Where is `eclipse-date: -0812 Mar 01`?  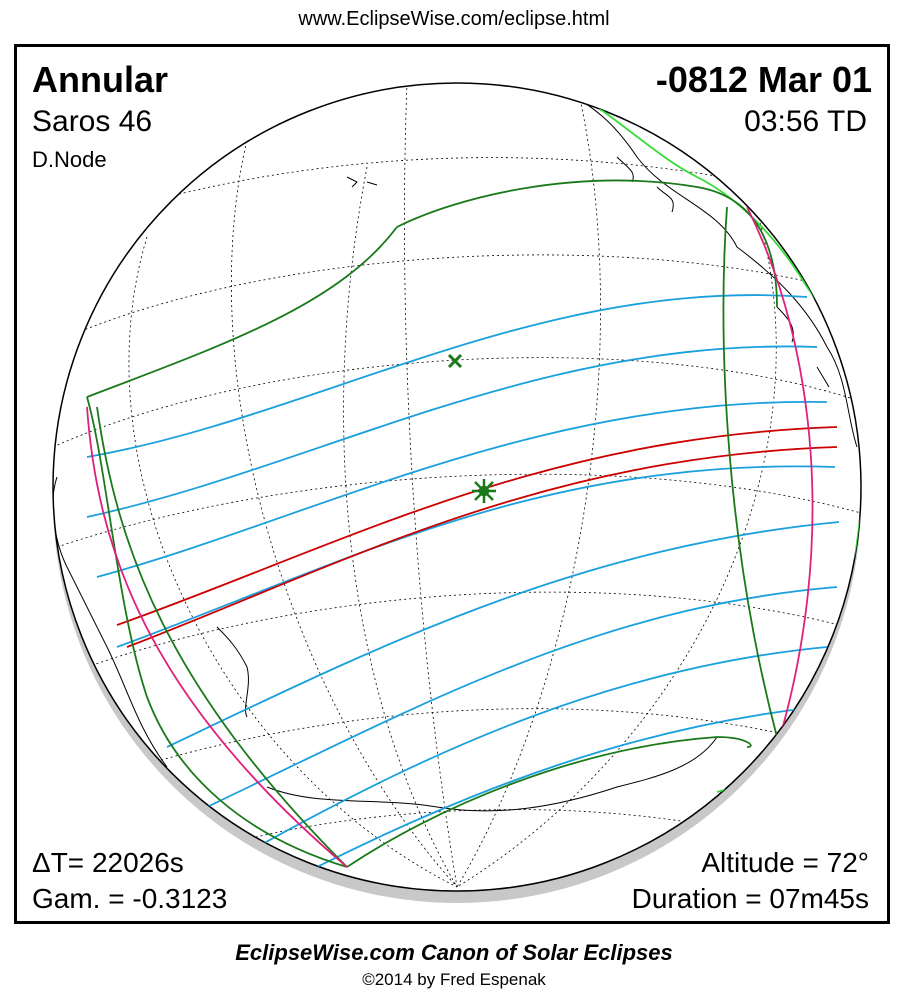
eclipse-date: -0812 Mar 01 is located at coordinates (763, 79).